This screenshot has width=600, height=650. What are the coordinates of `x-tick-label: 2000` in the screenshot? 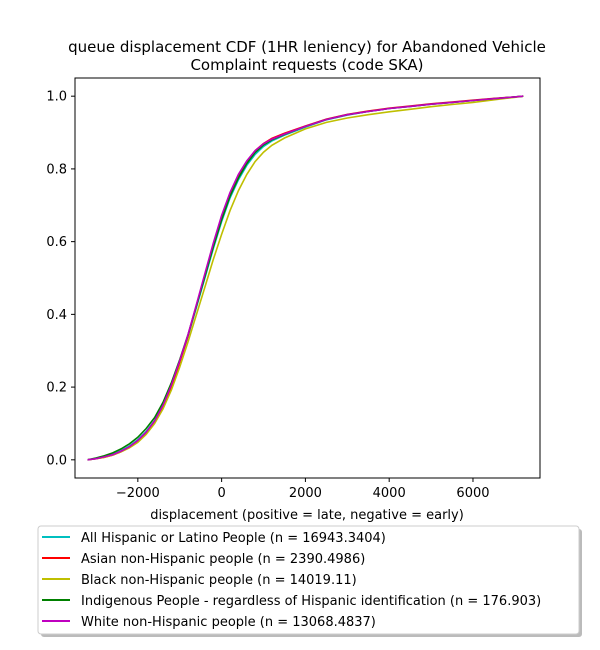 It's located at (305, 493).